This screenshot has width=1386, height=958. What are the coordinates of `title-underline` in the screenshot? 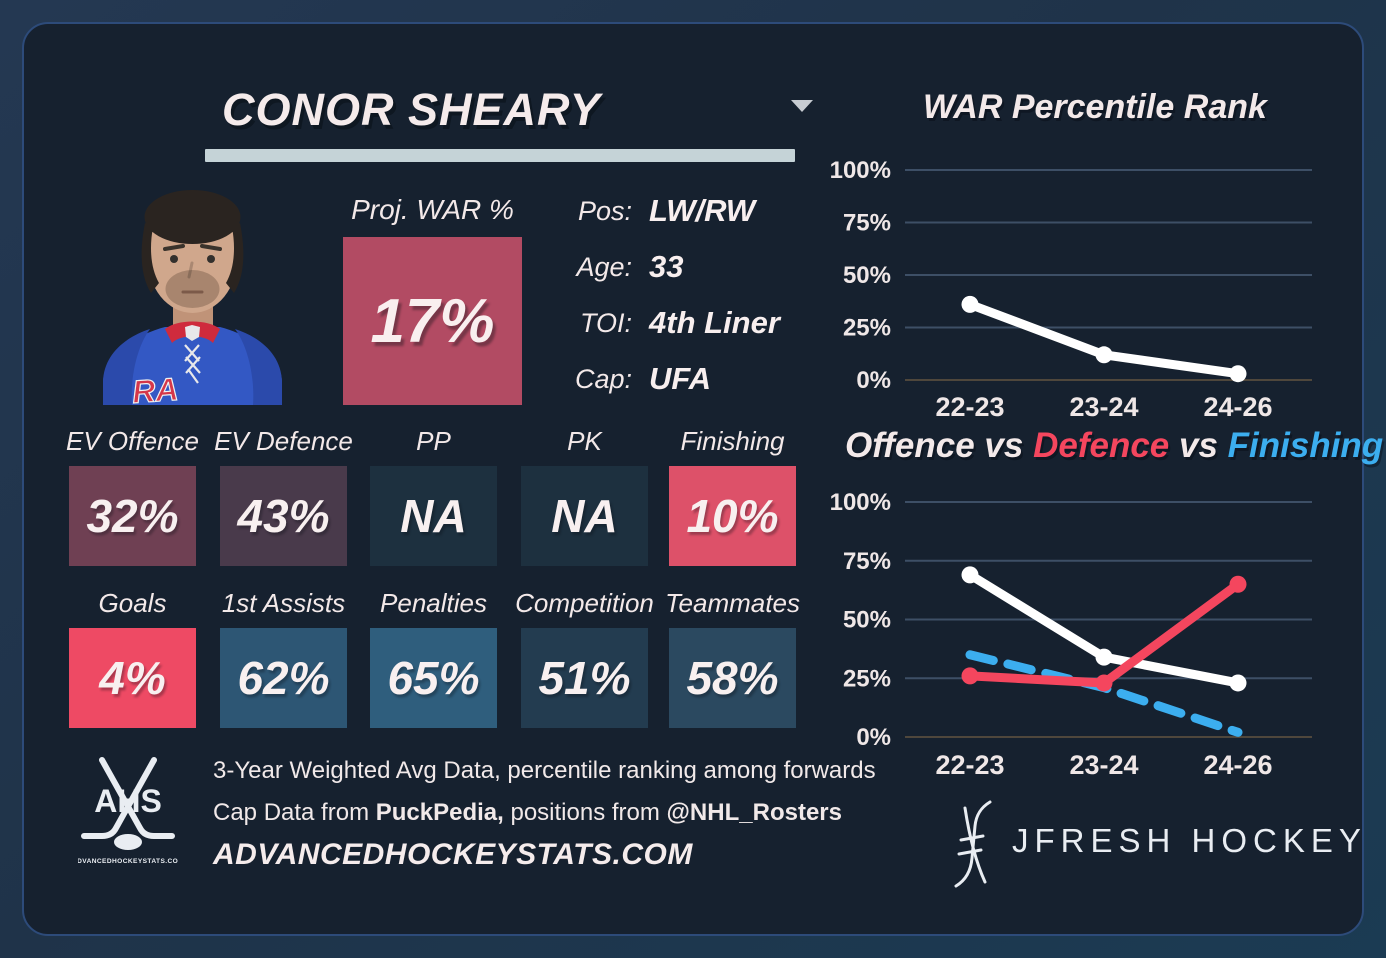 It's located at (500, 155).